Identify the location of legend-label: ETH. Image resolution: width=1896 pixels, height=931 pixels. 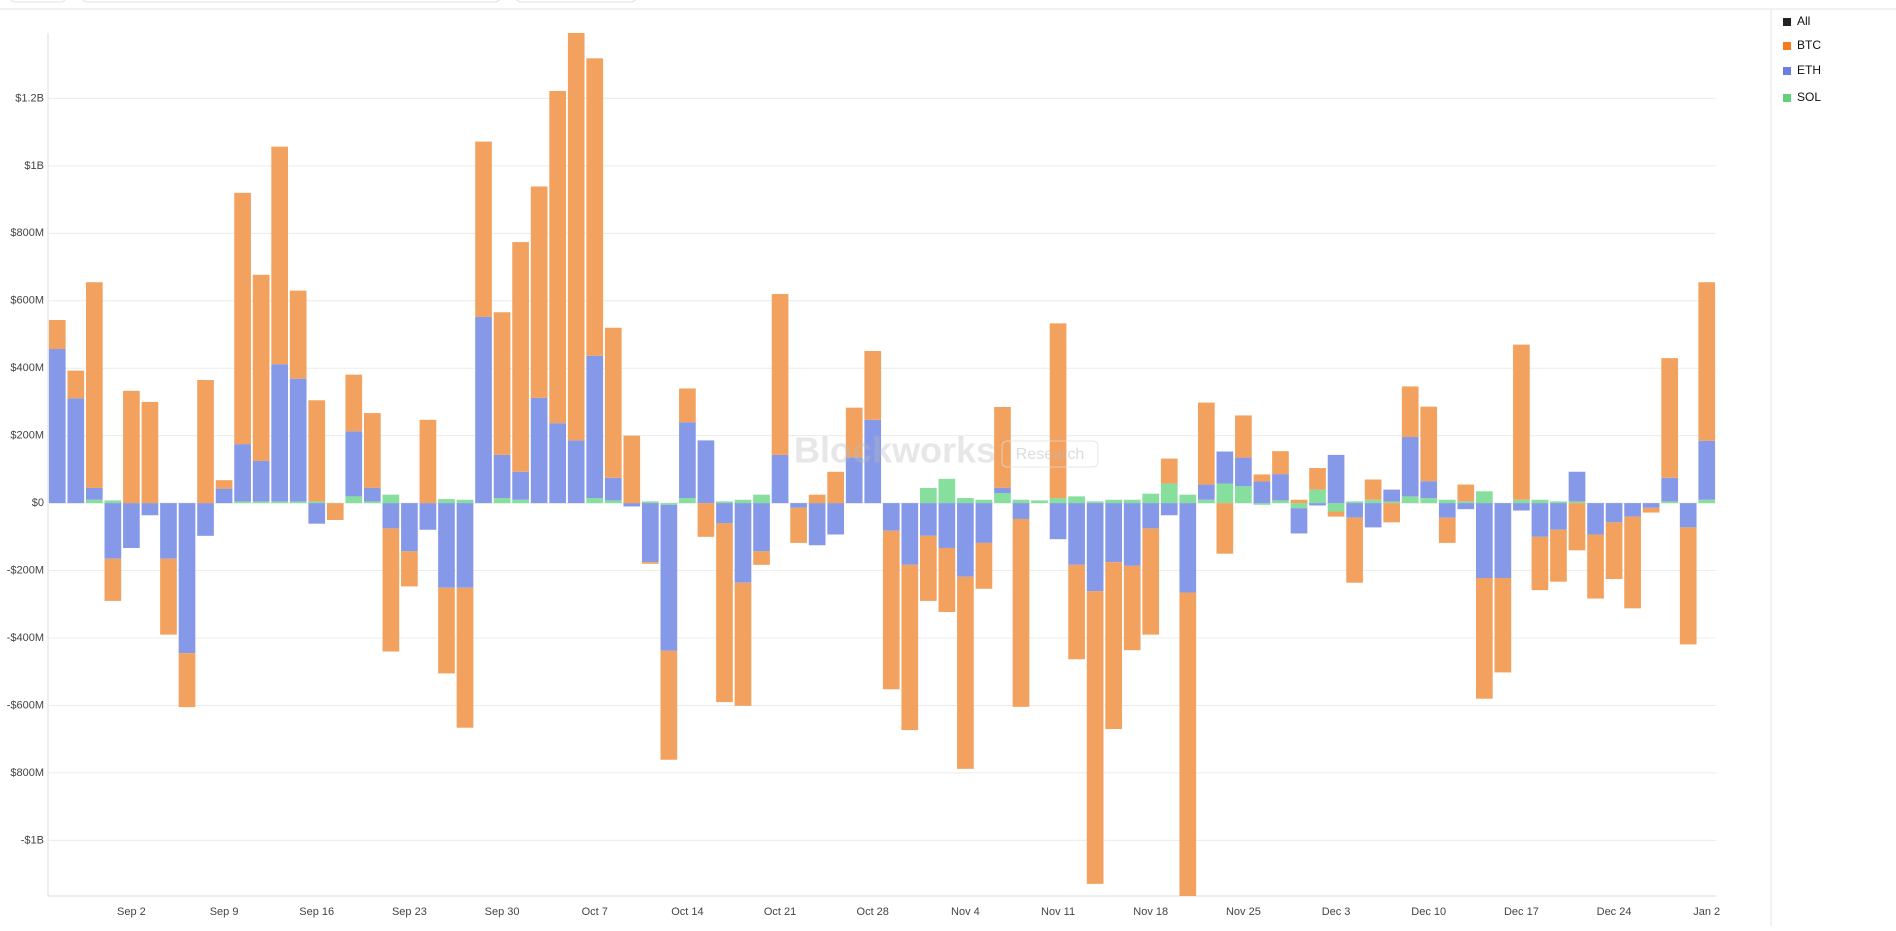
(1809, 70).